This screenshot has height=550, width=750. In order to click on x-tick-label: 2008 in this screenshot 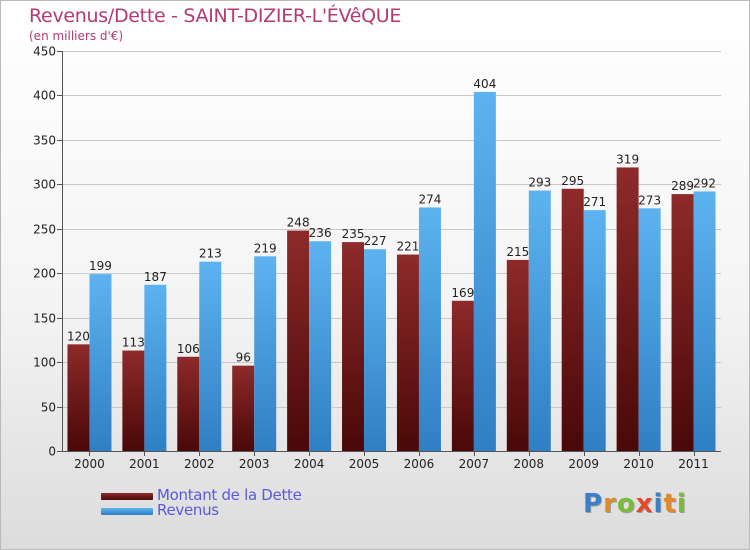, I will do `click(529, 464)`.